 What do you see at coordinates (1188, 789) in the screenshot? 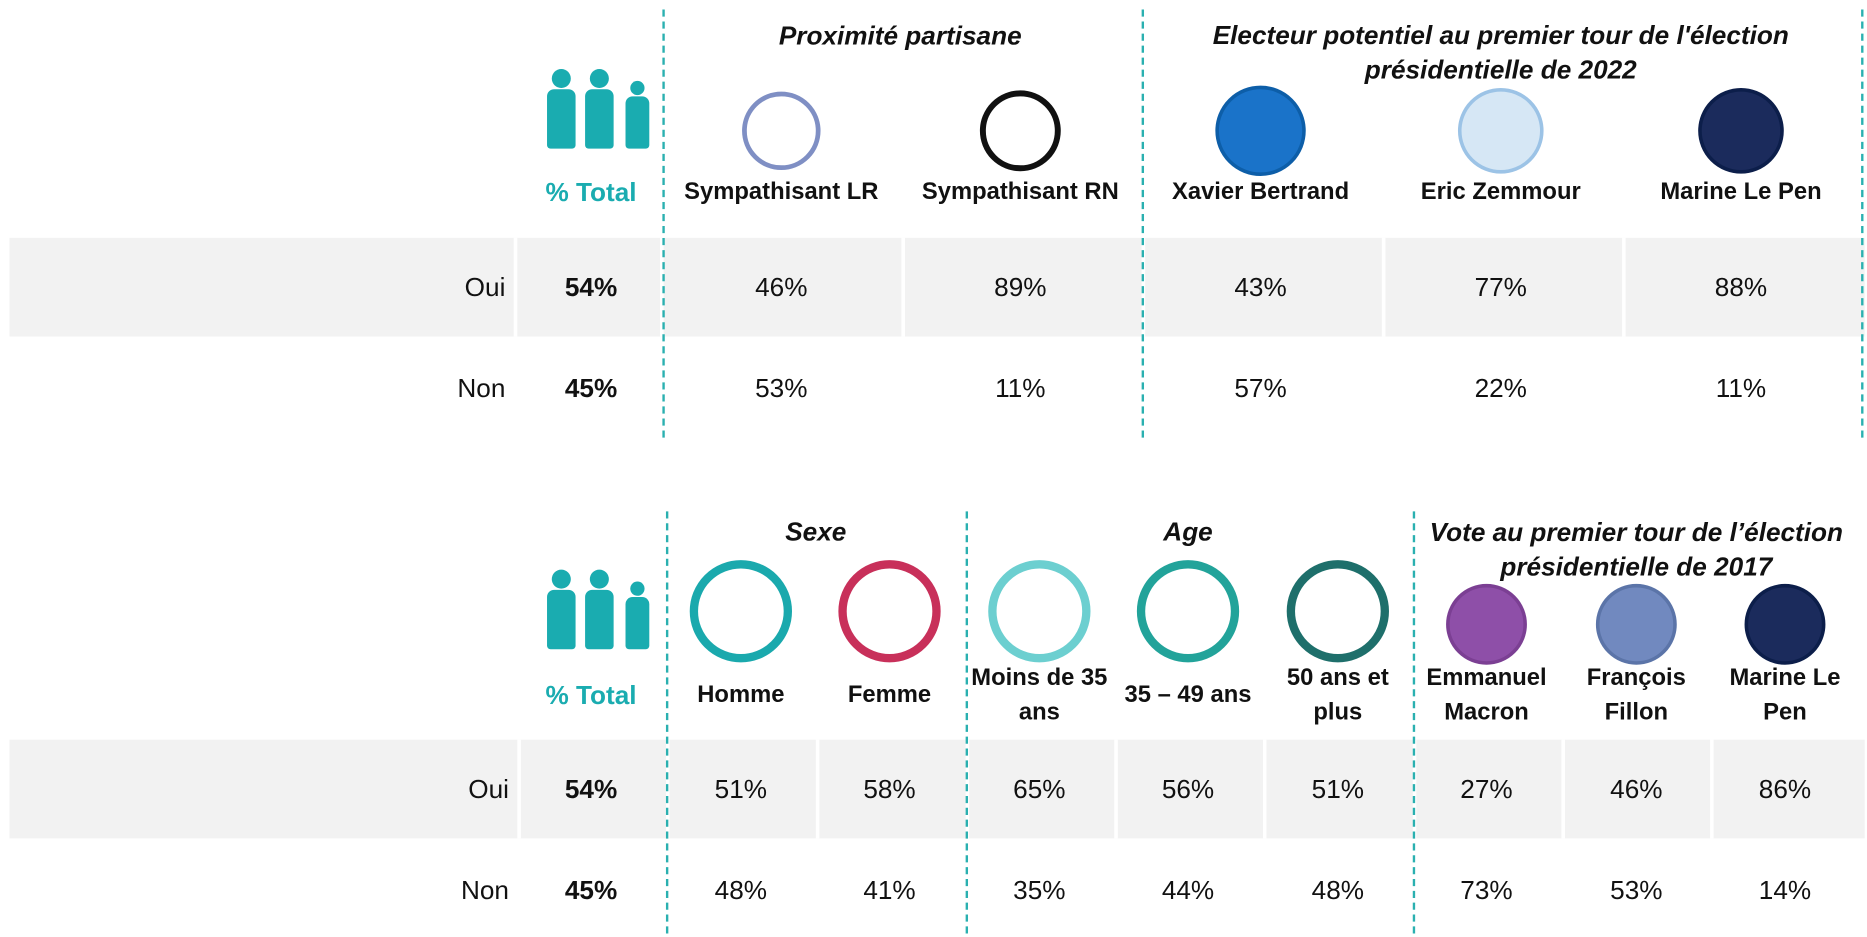
I see `cell-value: 56%` at bounding box center [1188, 789].